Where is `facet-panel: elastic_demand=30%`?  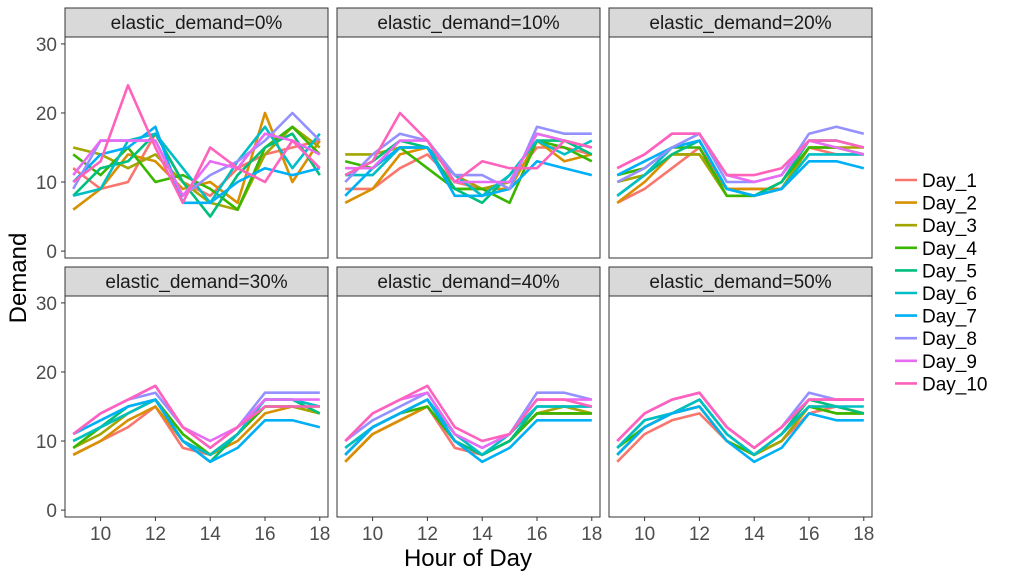 facet-panel: elastic_demand=30% is located at coordinates (196, 392).